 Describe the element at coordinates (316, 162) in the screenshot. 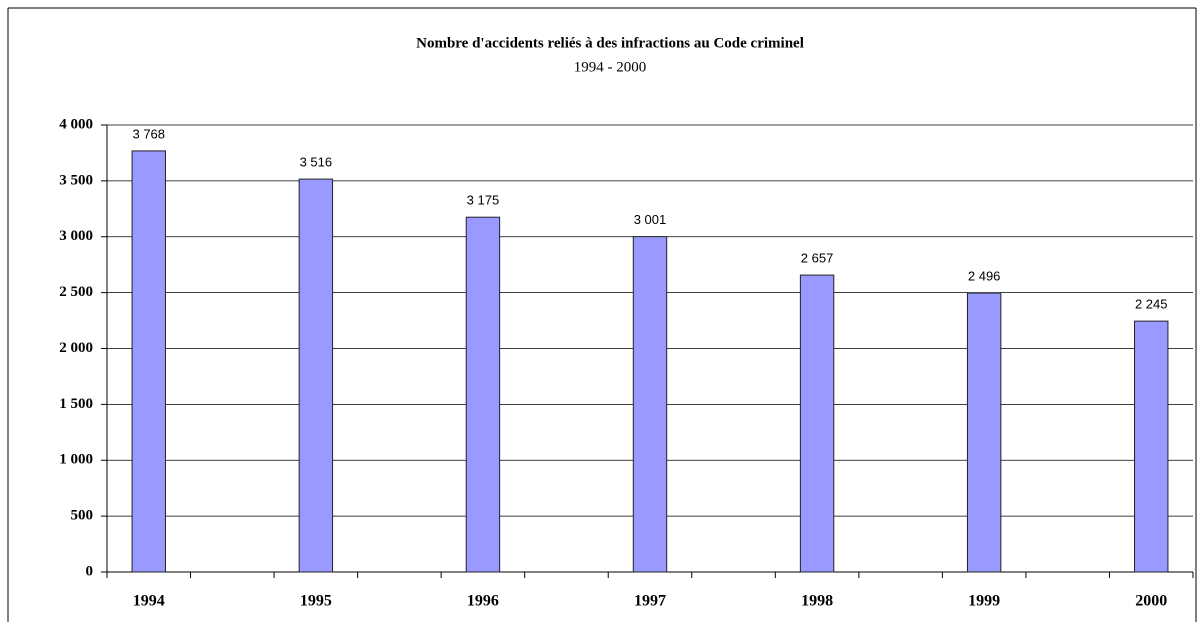

I see `value-label: 3 516` at that location.